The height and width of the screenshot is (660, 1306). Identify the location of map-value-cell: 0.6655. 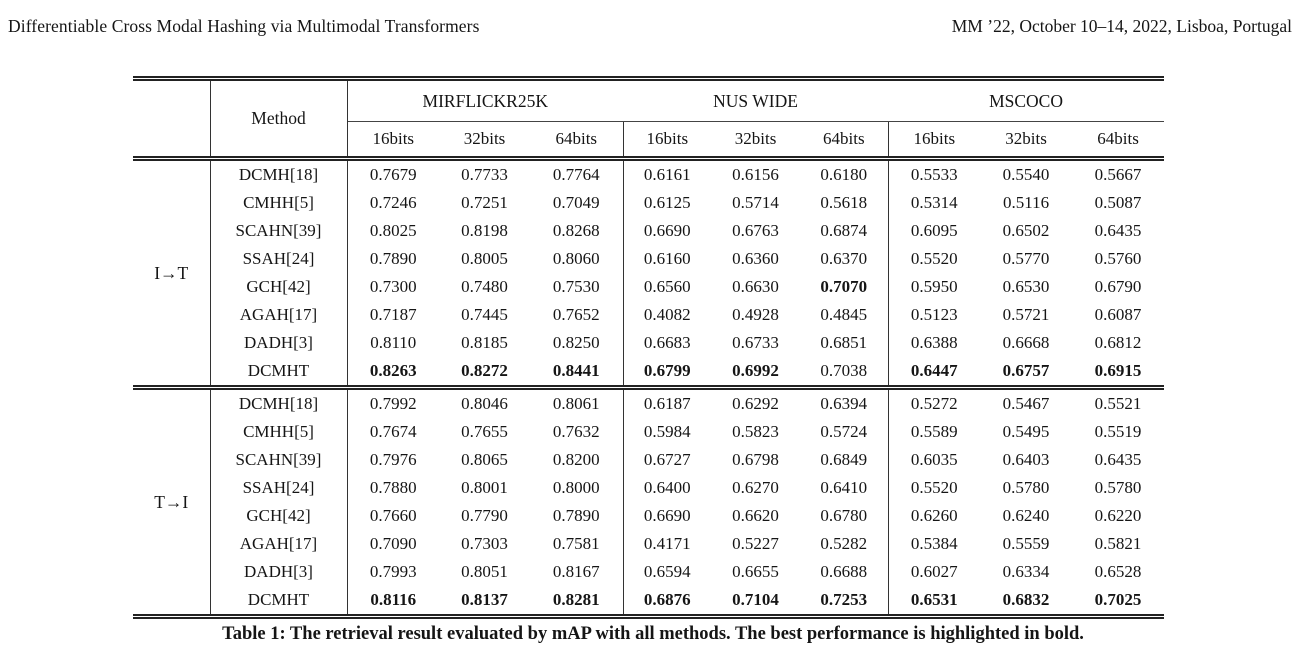
(755, 571).